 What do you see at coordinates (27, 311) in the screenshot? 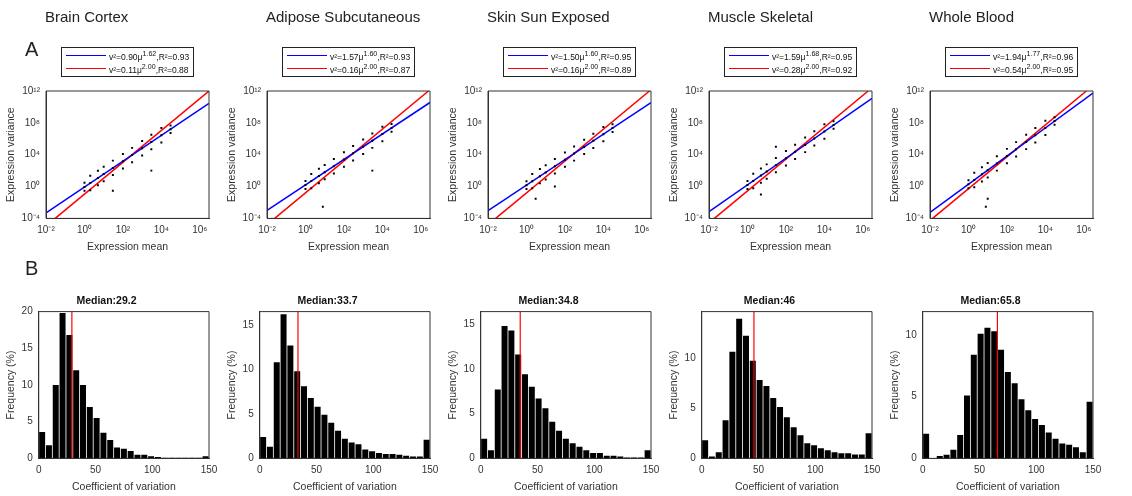
I see `y-tick-label: 20` at bounding box center [27, 311].